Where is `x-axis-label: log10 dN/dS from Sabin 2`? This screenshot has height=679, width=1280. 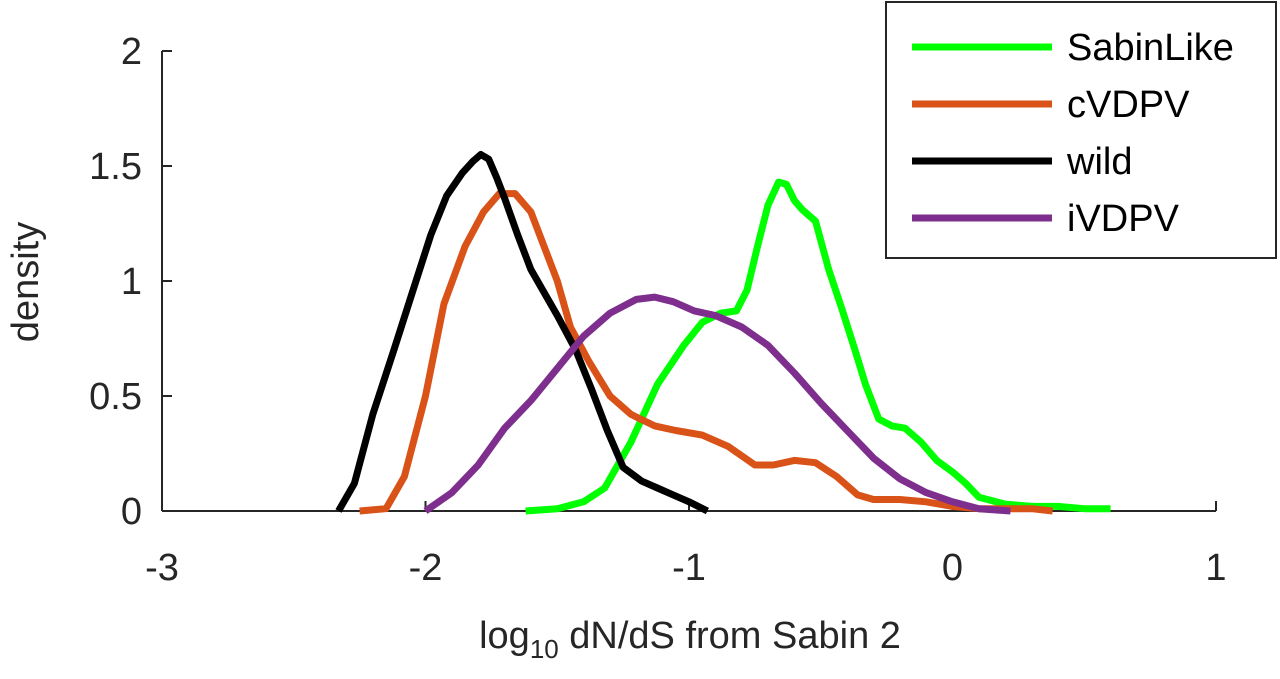
x-axis-label: log10 dN/dS from Sabin 2 is located at coordinates (690, 639).